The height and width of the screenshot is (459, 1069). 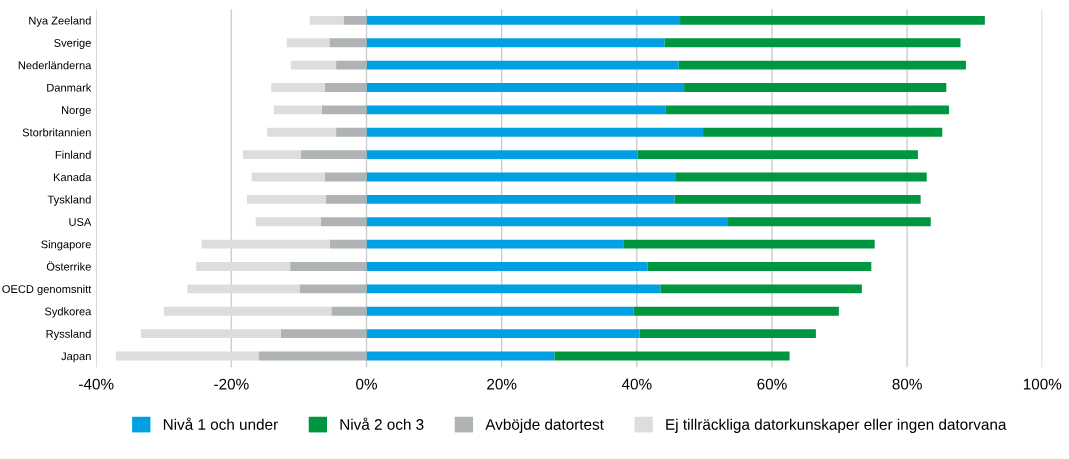 What do you see at coordinates (76, 357) in the screenshot?
I see `y-tick-label: Japan` at bounding box center [76, 357].